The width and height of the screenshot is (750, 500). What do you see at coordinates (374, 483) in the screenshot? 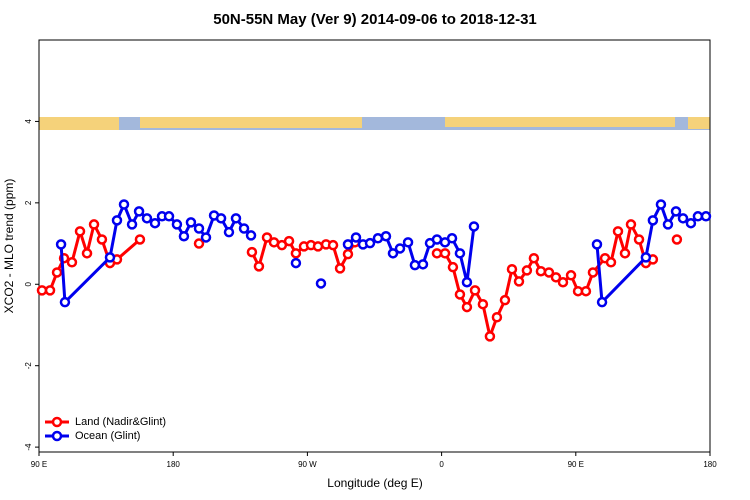
I see `x-axis-label: Longitude (deg E)` at bounding box center [374, 483].